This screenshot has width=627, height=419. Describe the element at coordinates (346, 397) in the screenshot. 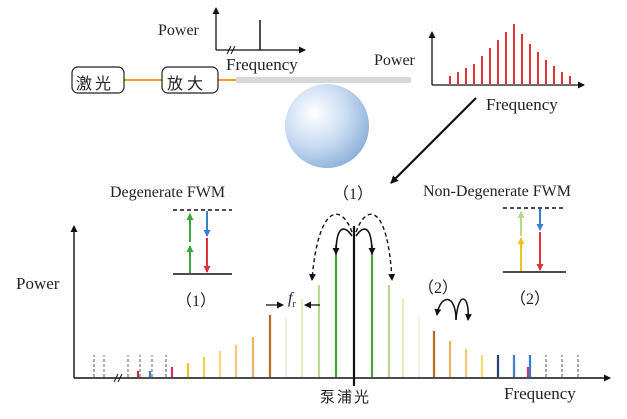

I see `pump-label: 泵浦光` at that location.